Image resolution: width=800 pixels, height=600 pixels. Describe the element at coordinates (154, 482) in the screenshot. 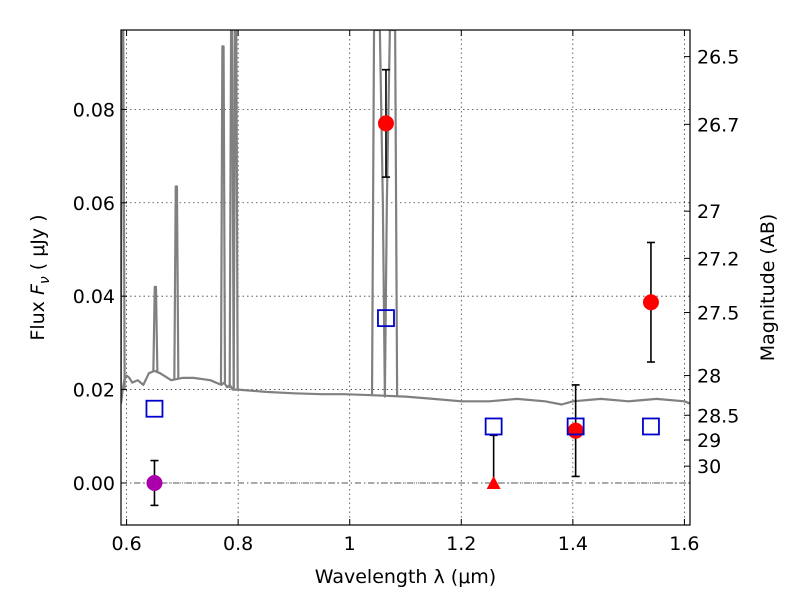

I see `optical-data-point` at that location.